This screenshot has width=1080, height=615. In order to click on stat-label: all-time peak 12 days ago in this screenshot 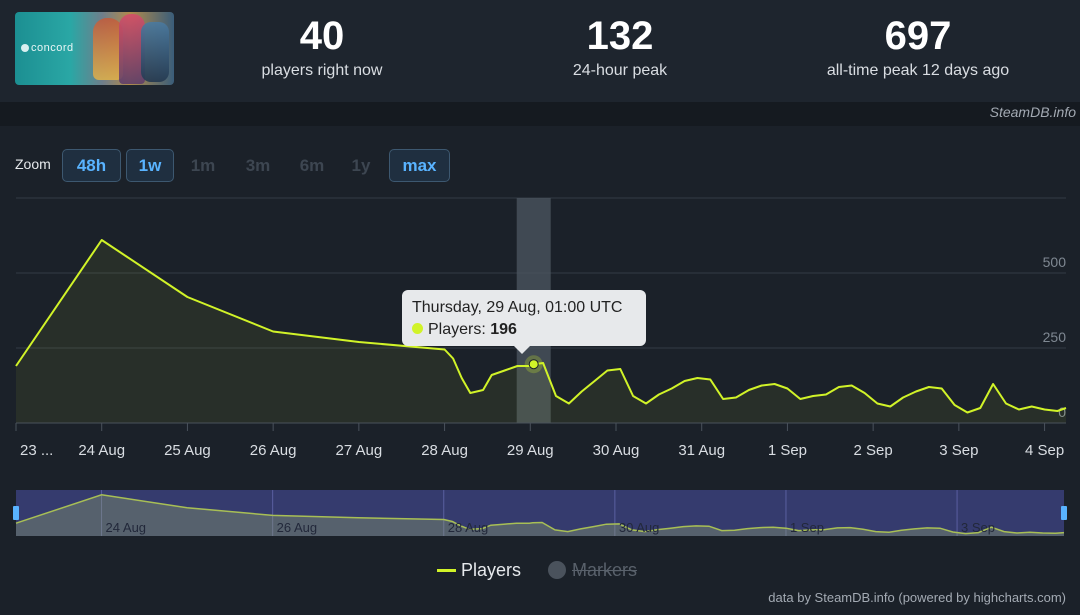, I will do `click(918, 70)`.